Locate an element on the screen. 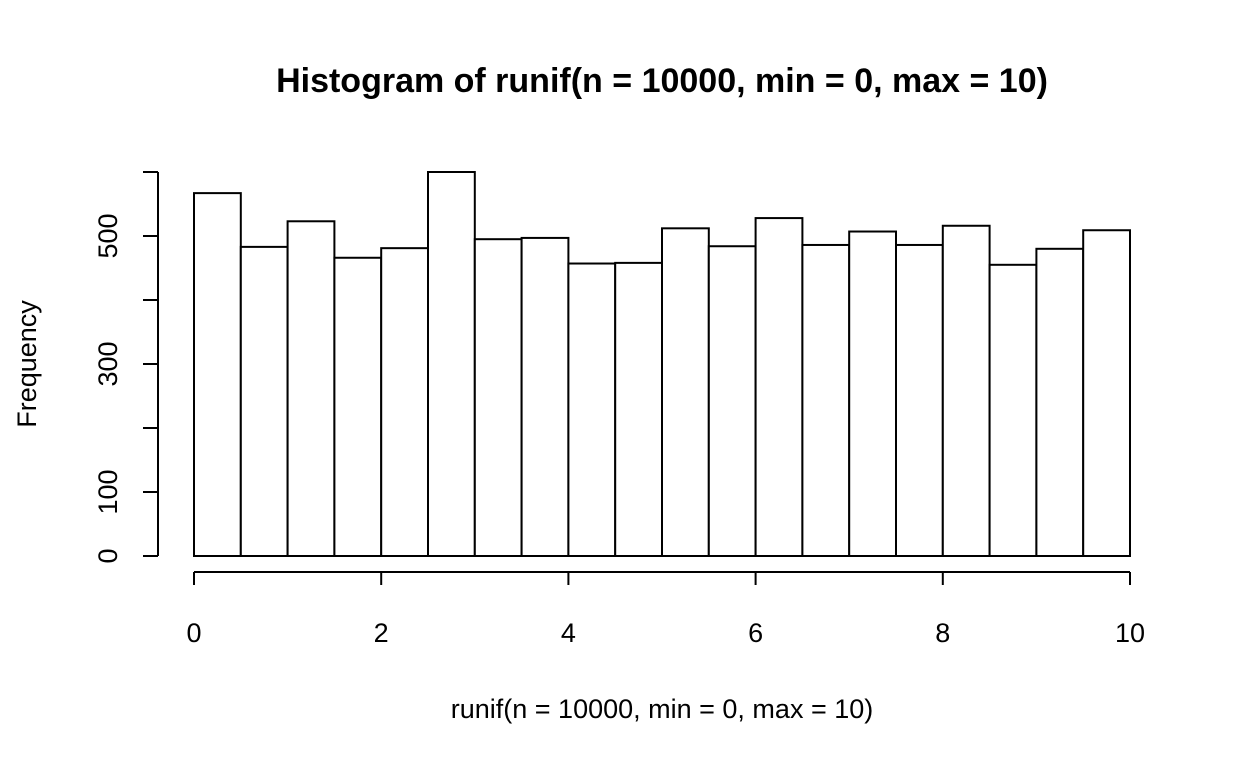 The height and width of the screenshot is (768, 1248). y-tick-label-300: 300 is located at coordinates (108, 363).